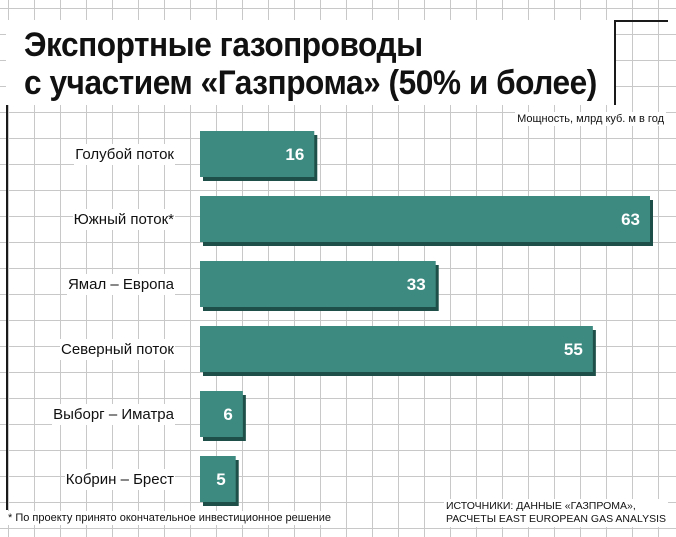  Describe the element at coordinates (540, 506) in the screenshot. I see `sources-line-1: ИСТОЧНИКИ: ДАННЫЕ «ГАЗПРОМА»,` at that location.